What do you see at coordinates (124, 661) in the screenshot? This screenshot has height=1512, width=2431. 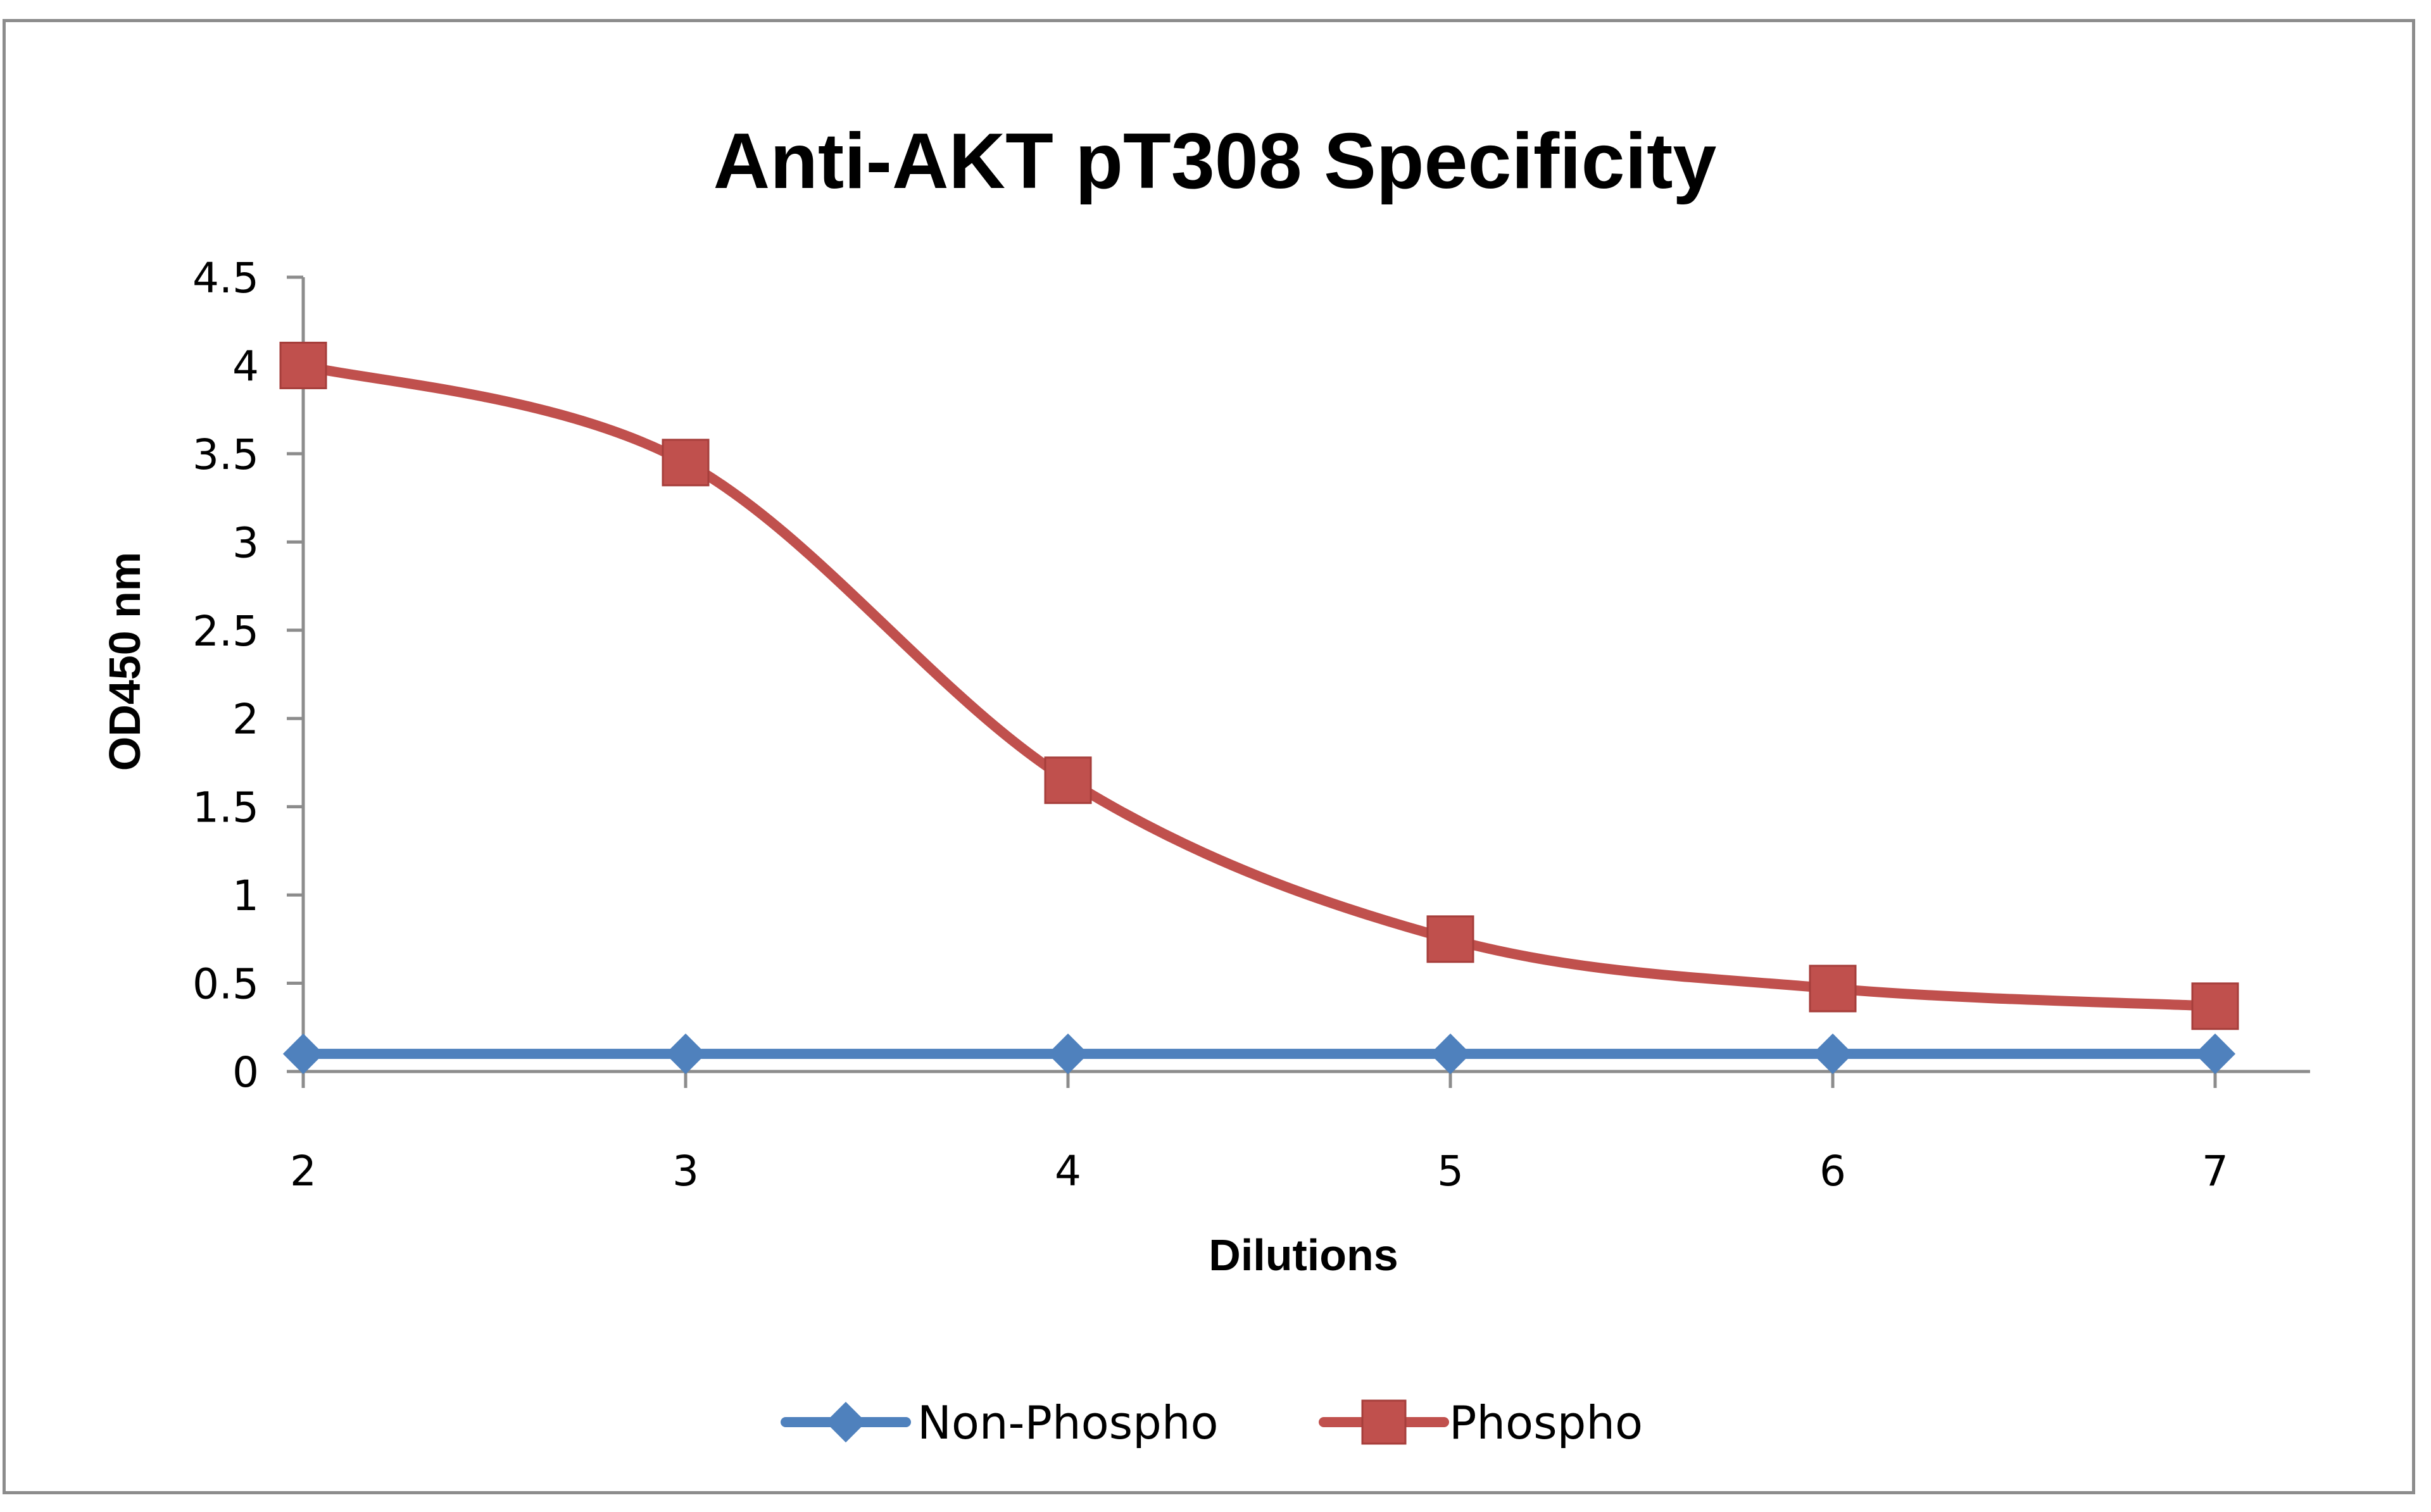 I see `y-axis-title: OD450 nm` at bounding box center [124, 661].